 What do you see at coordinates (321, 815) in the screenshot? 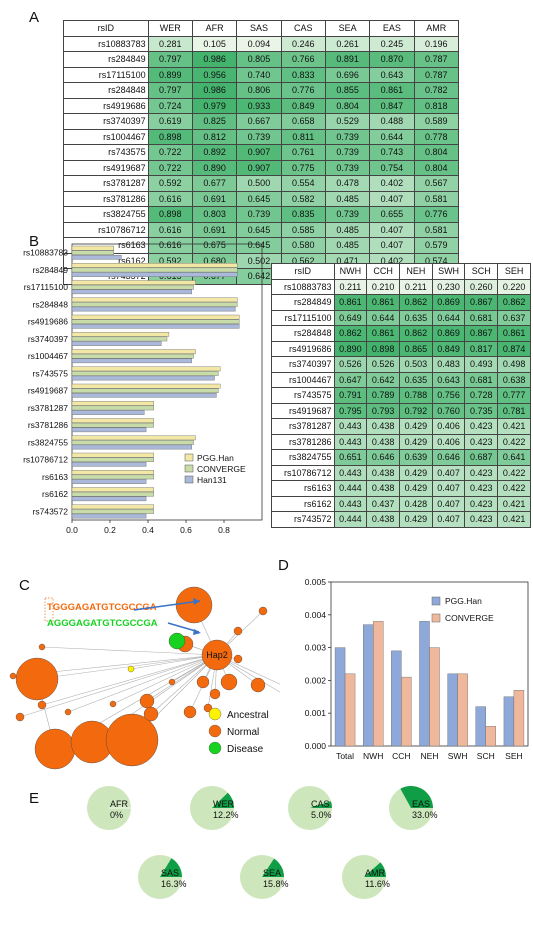
I see `pie-percent: 5.0%` at bounding box center [321, 815].